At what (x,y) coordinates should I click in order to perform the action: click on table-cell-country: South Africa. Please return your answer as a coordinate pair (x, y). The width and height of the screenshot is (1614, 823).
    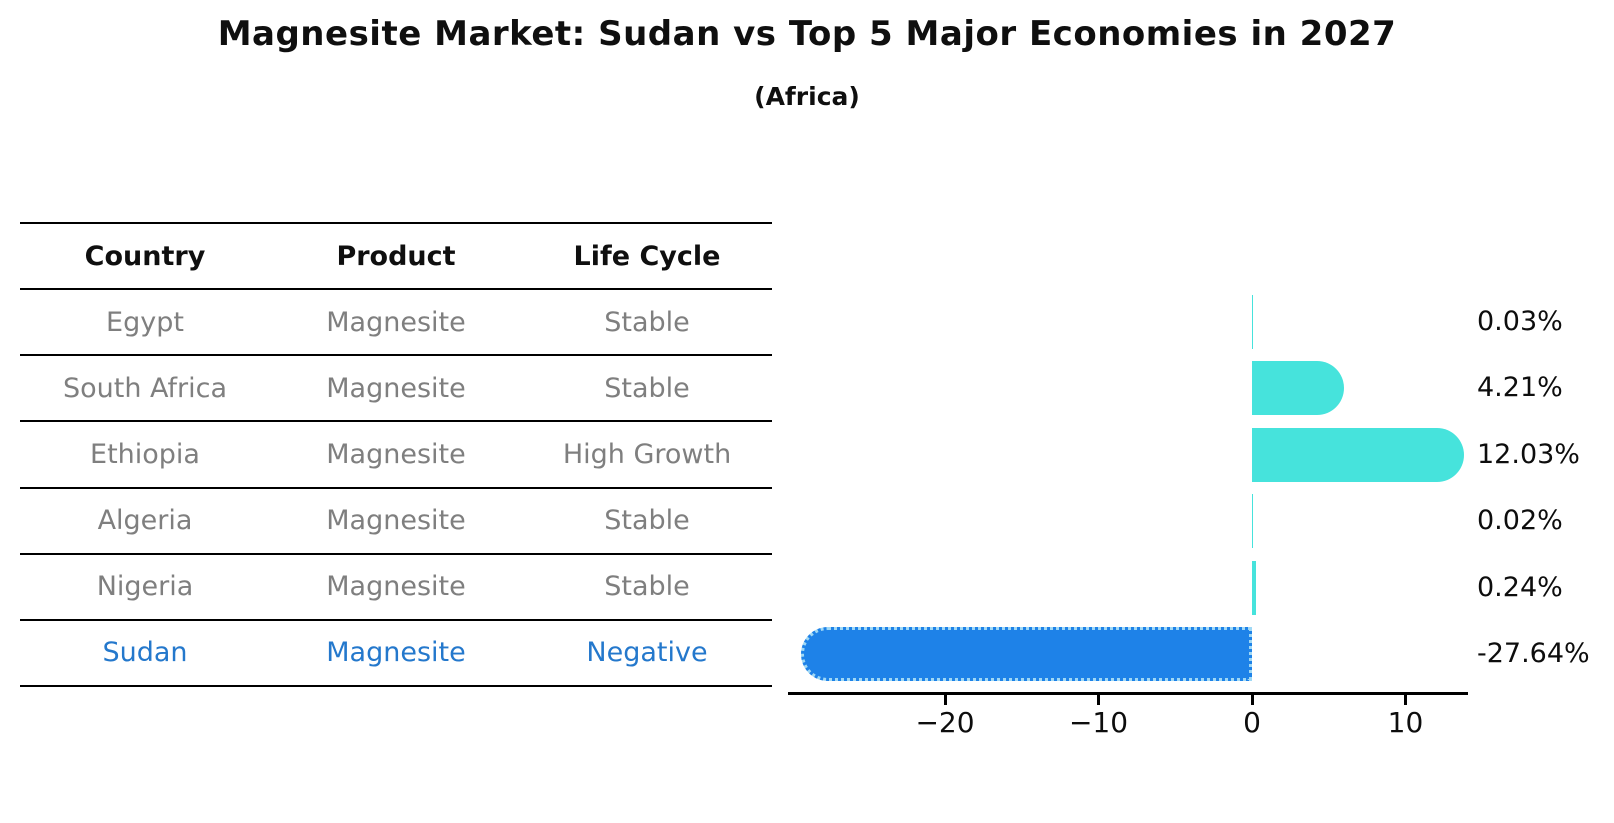
    Looking at the image, I should click on (145, 388).